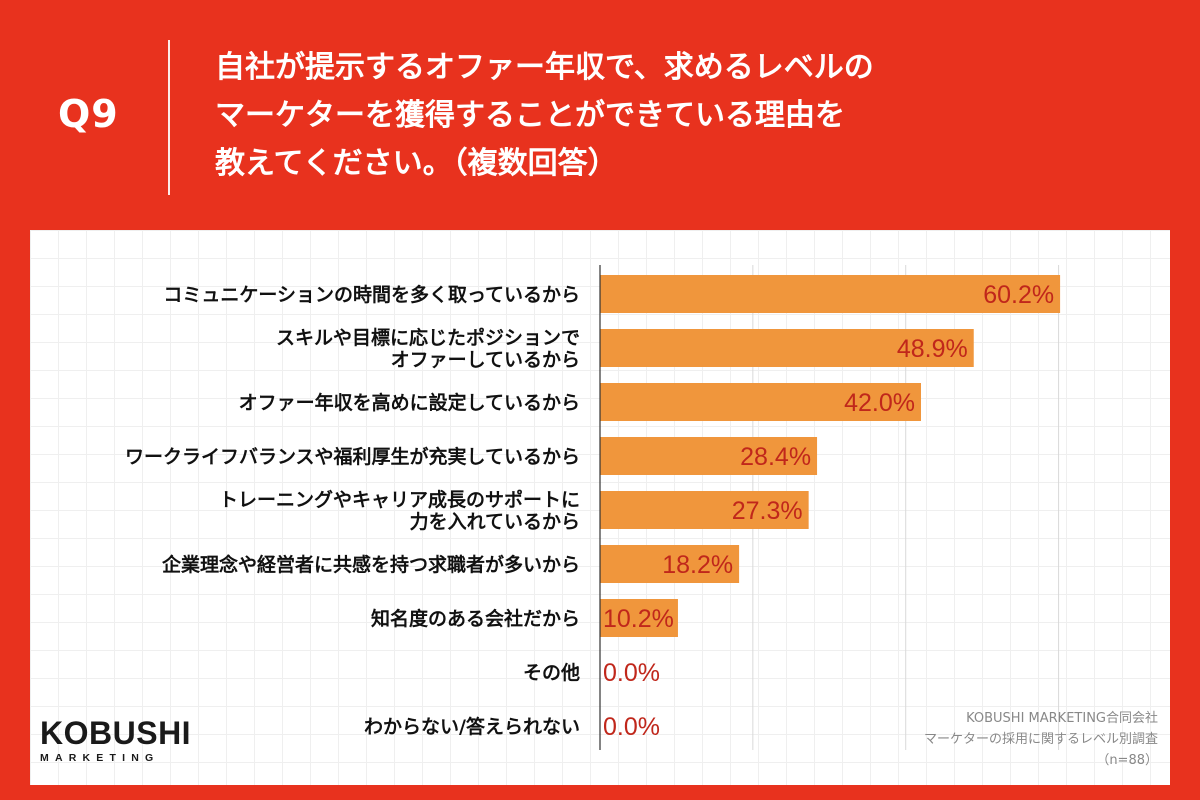 Image resolution: width=1200 pixels, height=800 pixels. I want to click on logo-wordmark: KOBUSHI, so click(116, 733).